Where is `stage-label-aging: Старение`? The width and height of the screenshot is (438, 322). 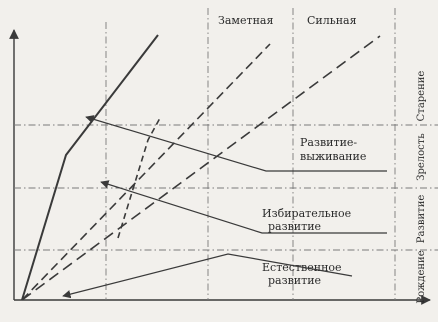
stage-label-aging: Старение is located at coordinates (421, 96).